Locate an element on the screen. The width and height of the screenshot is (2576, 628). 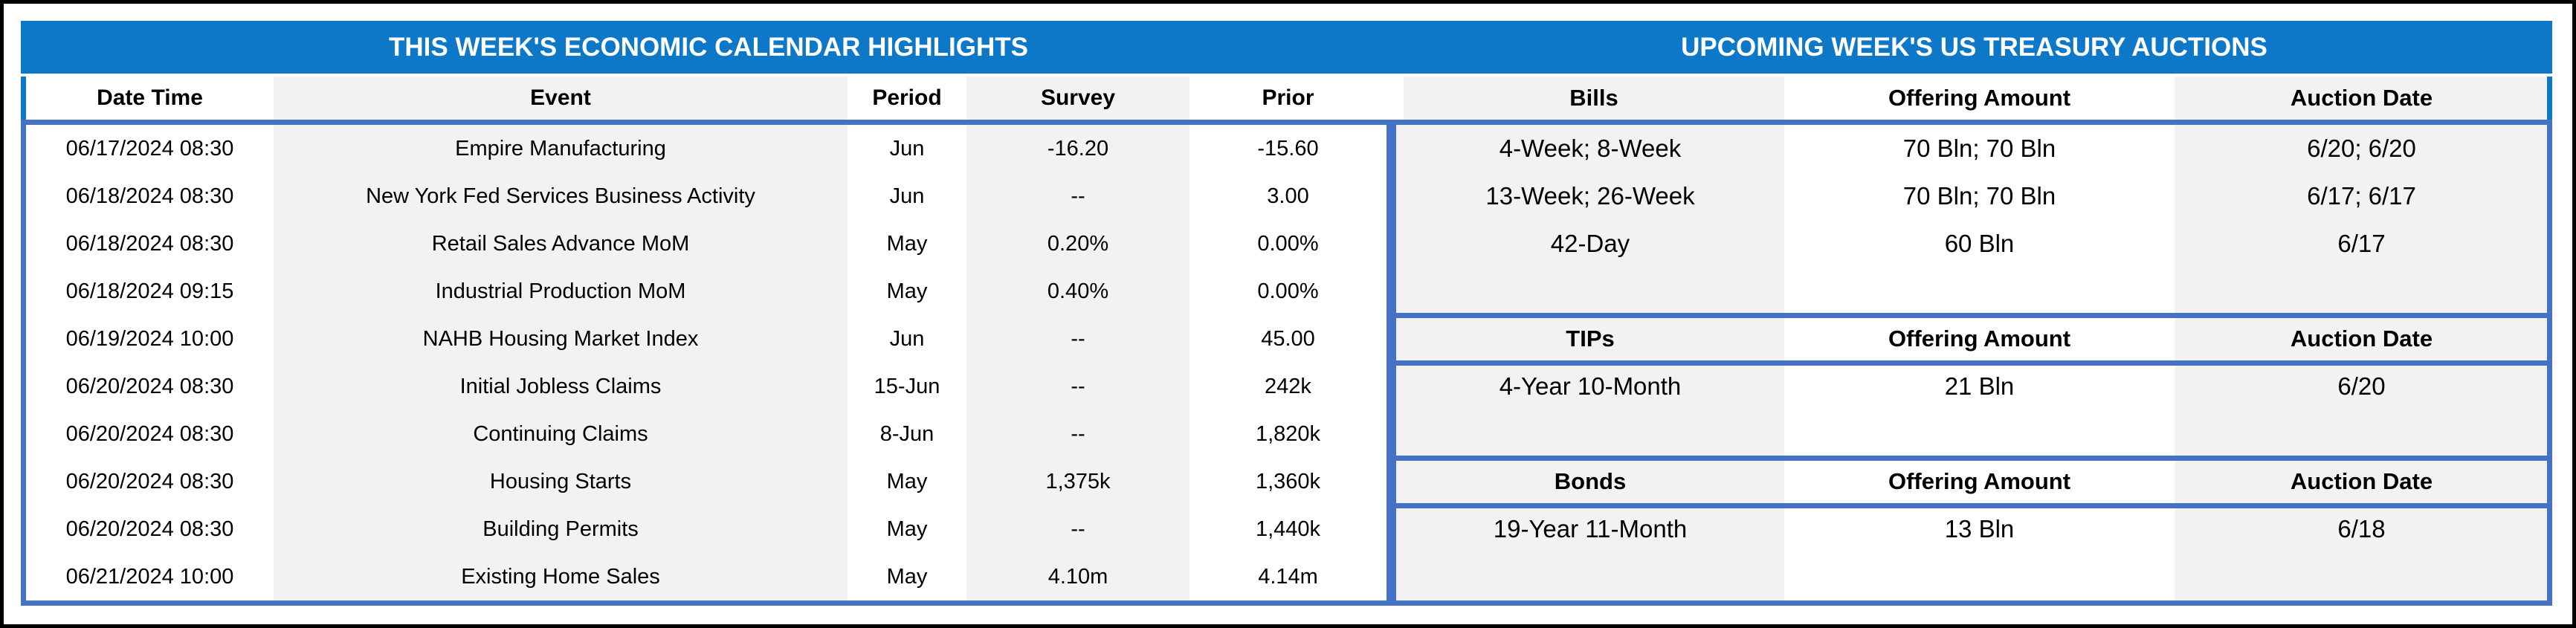
section-header-cell: TIPs is located at coordinates (1590, 339).